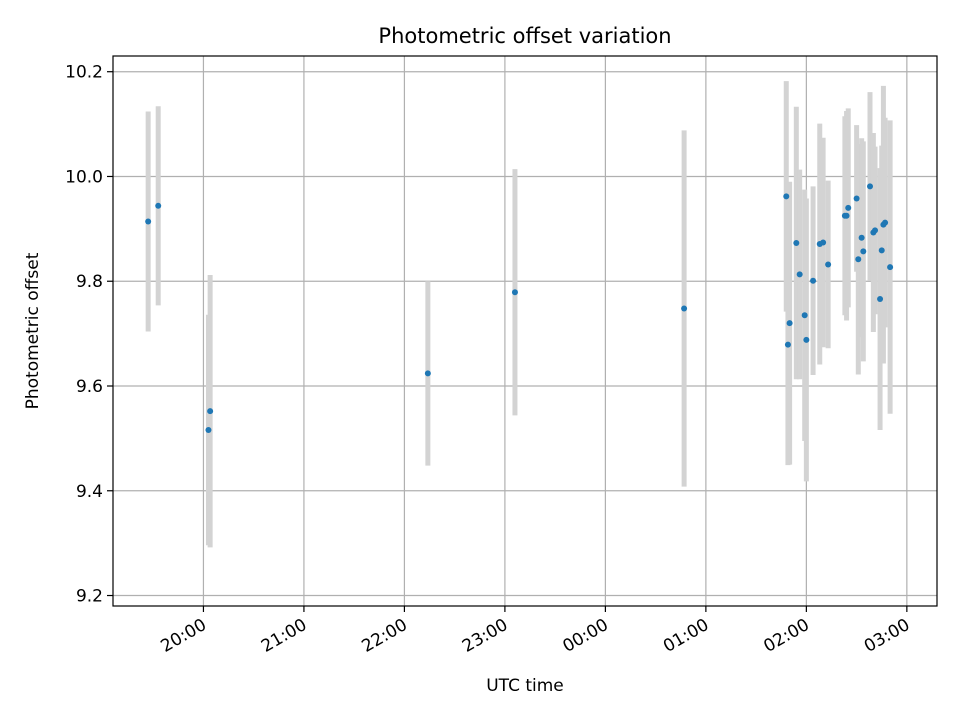  Describe the element at coordinates (84, 73) in the screenshot. I see `y-tick-label: 10.2` at that location.